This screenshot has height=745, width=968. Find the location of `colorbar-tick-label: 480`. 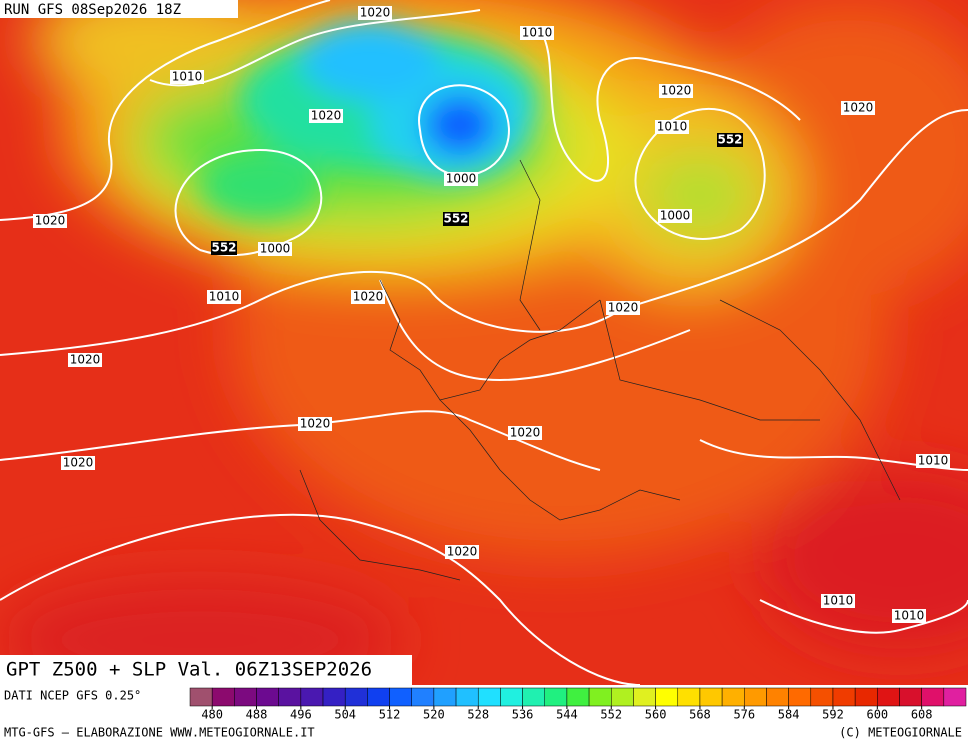

colorbar-tick-label: 480 is located at coordinates (212, 715).